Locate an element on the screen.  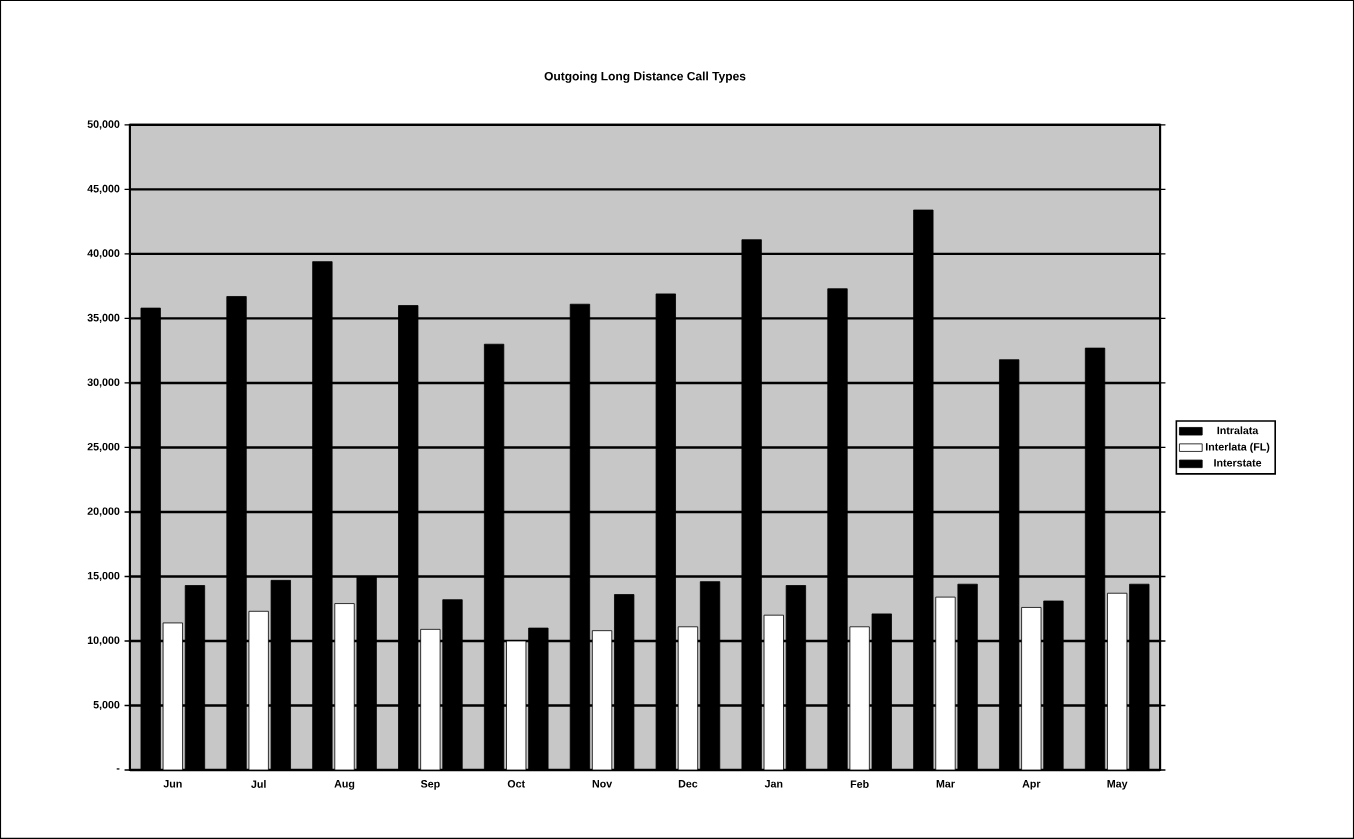
x-tick-label: May is located at coordinates (1117, 785).